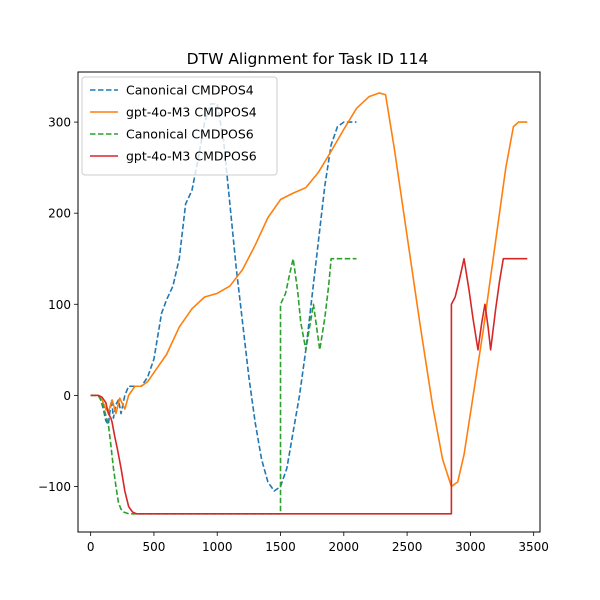 Image resolution: width=600 pixels, height=600 pixels. What do you see at coordinates (217, 547) in the screenshot?
I see `x-tick-label: 1000` at bounding box center [217, 547].